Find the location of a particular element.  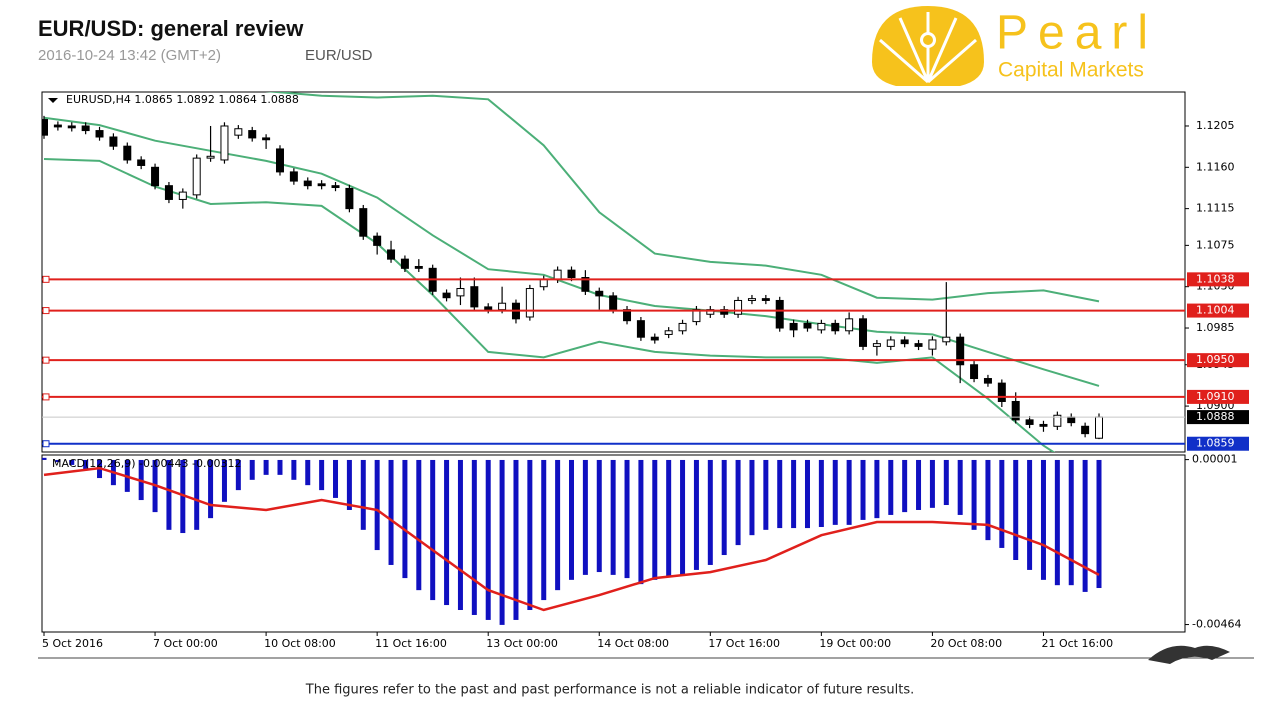

x-tick-label: 13 Oct 00:00 is located at coordinates (522, 643).